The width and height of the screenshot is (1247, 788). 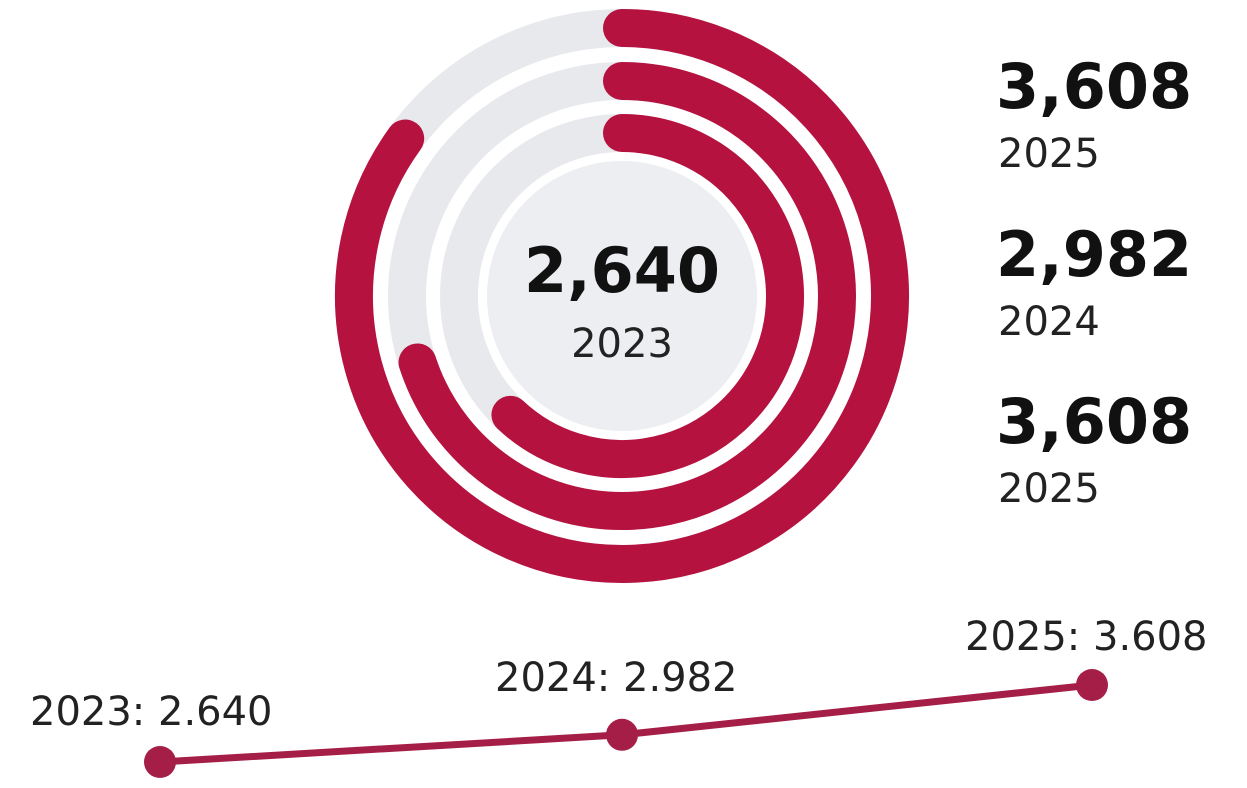 What do you see at coordinates (622, 734) in the screenshot?
I see `timeline-point-2024` at bounding box center [622, 734].